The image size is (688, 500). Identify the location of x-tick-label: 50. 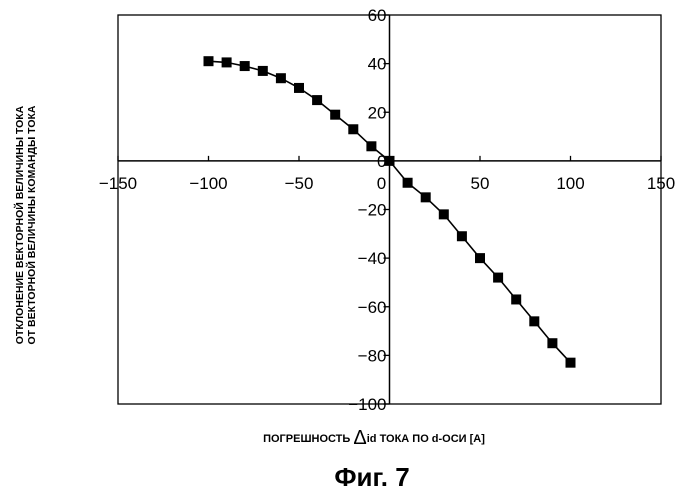
(480, 183).